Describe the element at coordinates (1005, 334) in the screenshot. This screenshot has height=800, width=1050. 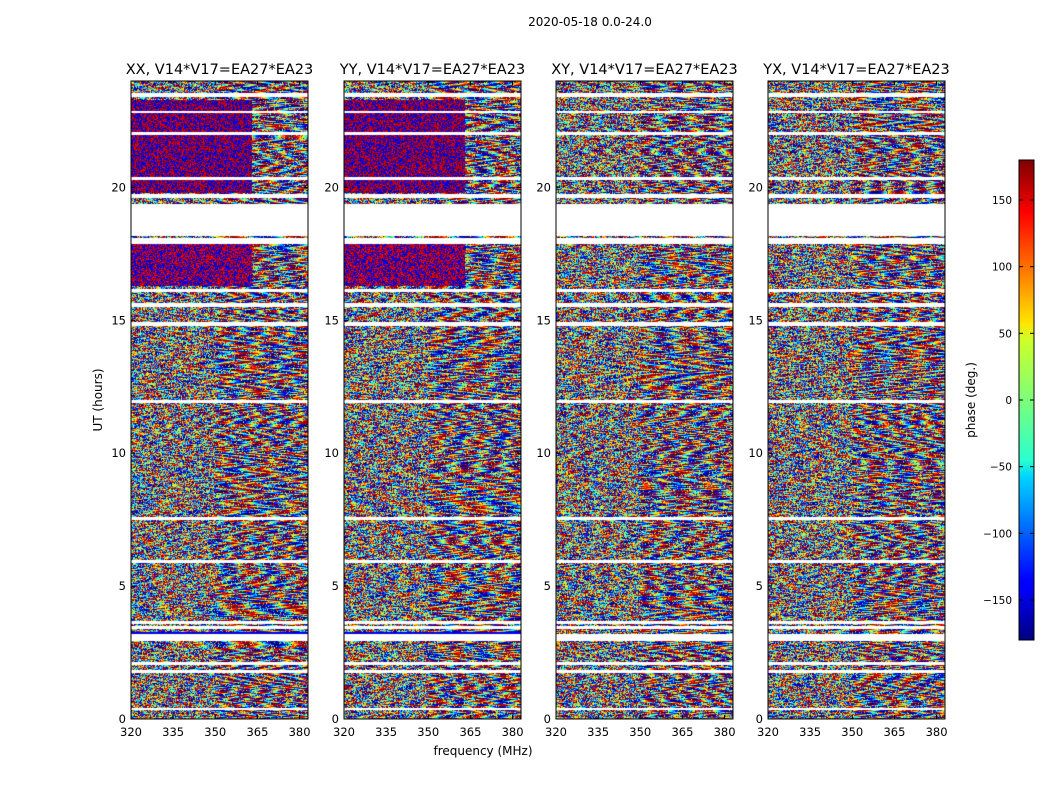
I see `colorbar-tick-label: 50` at that location.